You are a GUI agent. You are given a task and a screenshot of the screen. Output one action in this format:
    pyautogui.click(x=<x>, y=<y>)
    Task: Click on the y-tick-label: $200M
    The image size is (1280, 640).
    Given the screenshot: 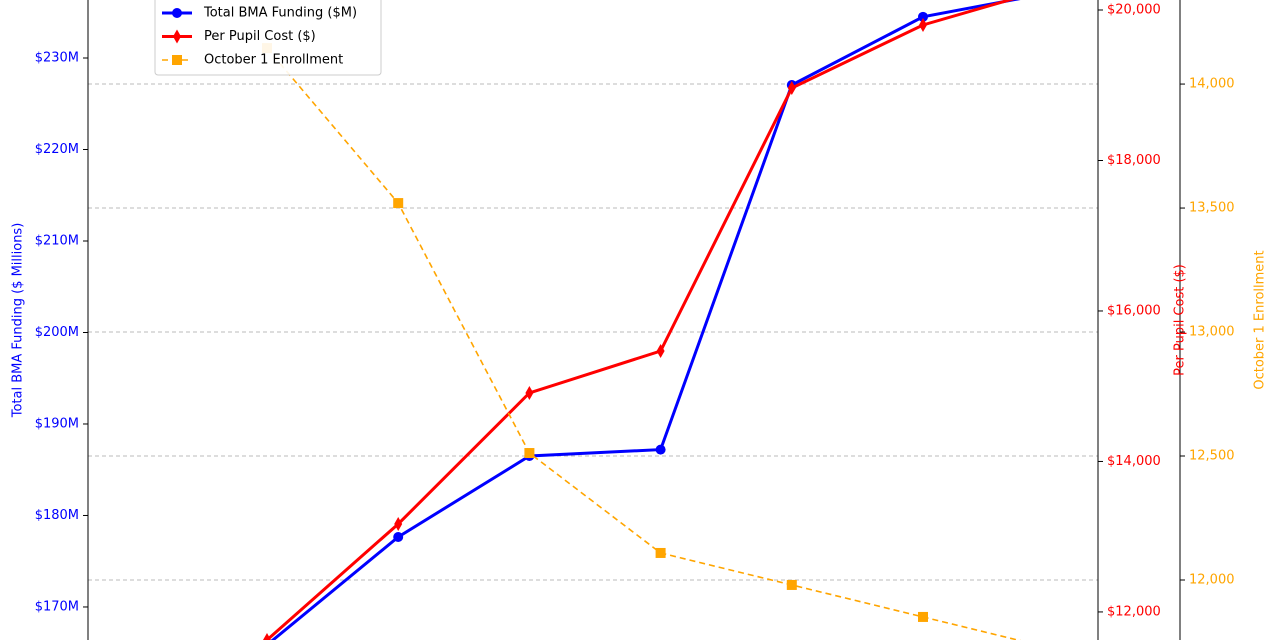 What is the action you would take?
    pyautogui.click(x=57, y=332)
    